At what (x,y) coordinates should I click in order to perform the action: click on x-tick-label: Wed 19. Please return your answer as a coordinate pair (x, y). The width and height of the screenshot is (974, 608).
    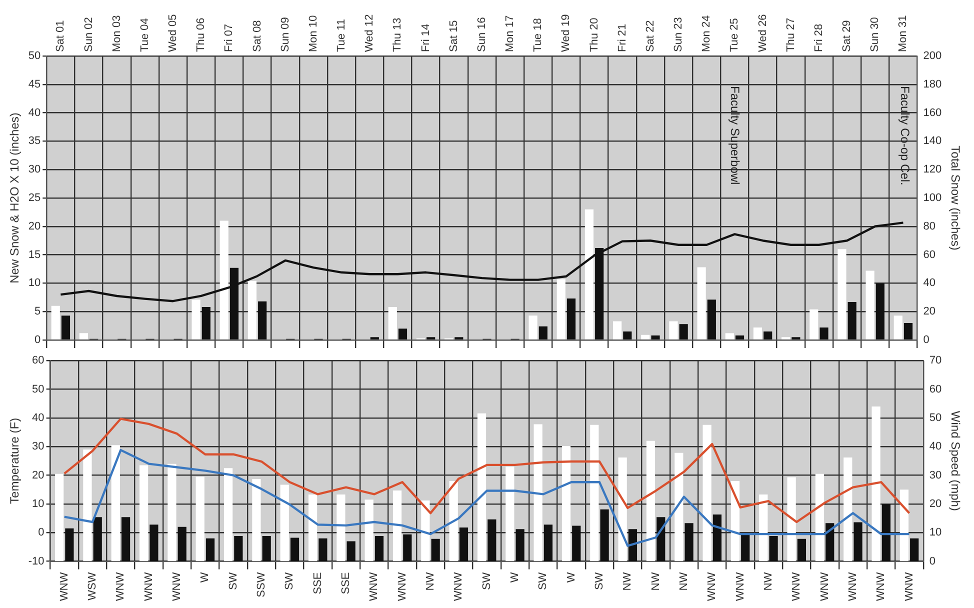
    Looking at the image, I should click on (566, 33).